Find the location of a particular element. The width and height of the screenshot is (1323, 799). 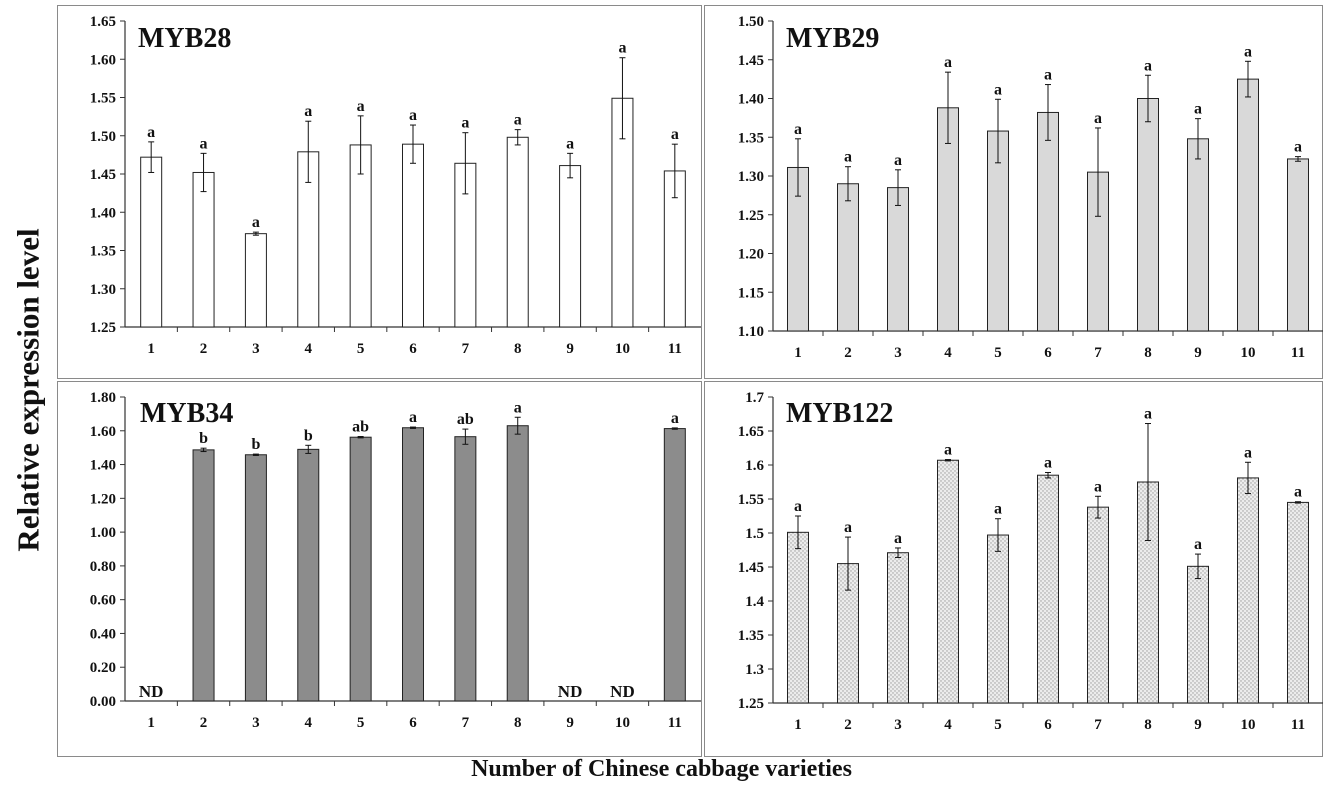

myb28-y-tick-label: 1.55 is located at coordinates (103, 99).